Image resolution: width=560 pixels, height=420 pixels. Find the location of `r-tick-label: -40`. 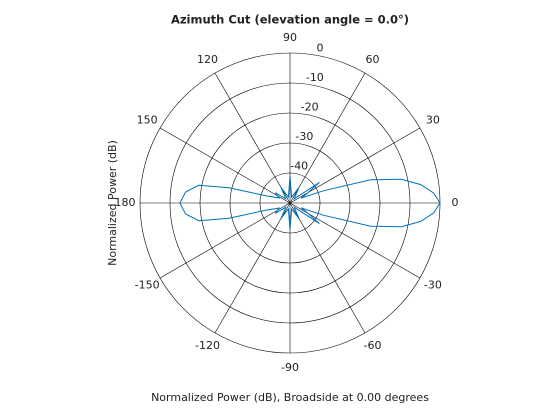

r-tick-label: -40 is located at coordinates (299, 165).